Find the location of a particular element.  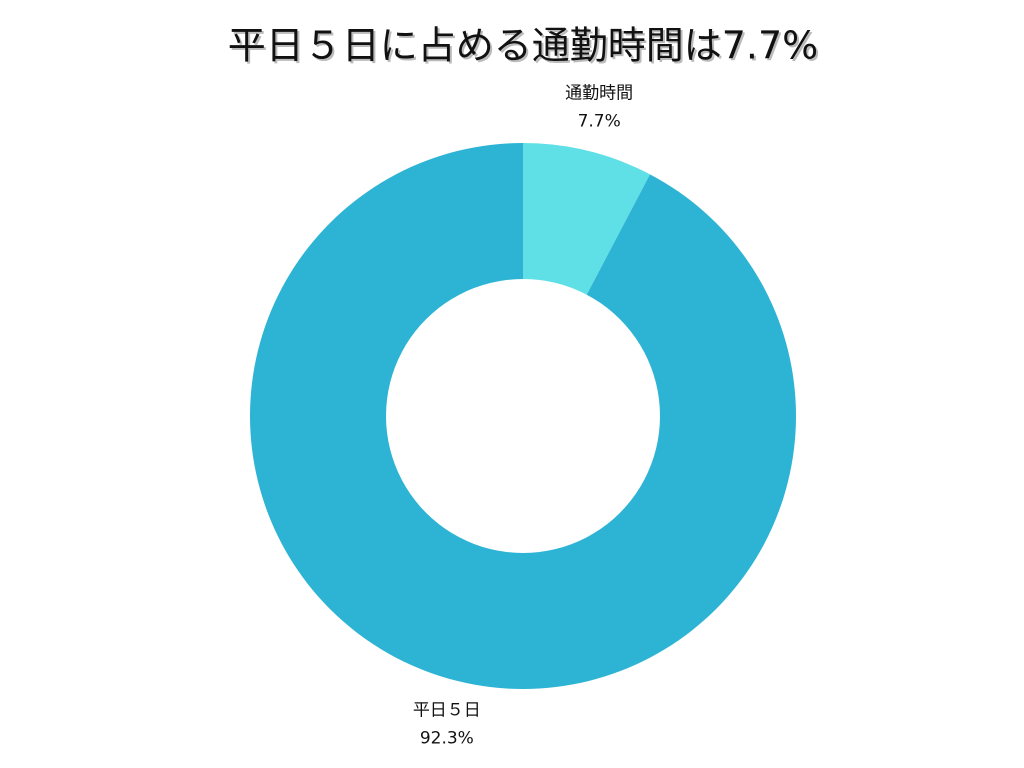

slice-label: 通勤時間 is located at coordinates (599, 93).